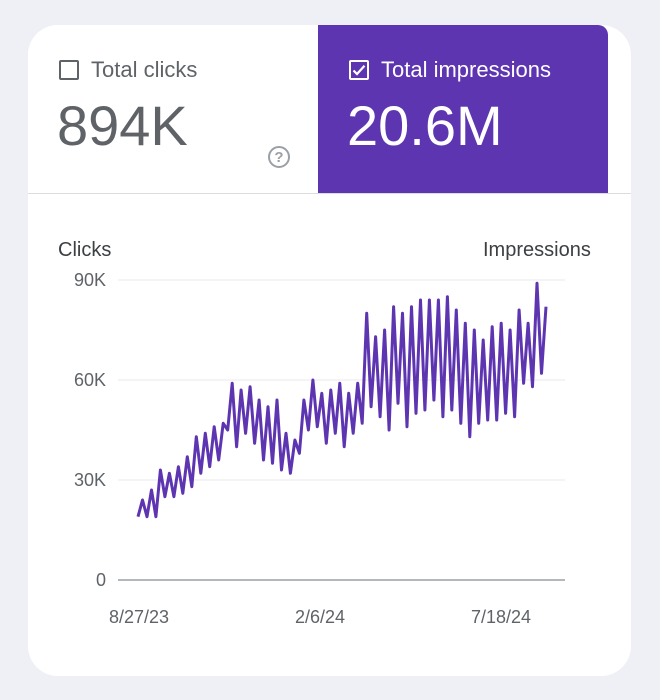 Image resolution: width=660 pixels, height=700 pixels. I want to click on y-tick-label: 90K, so click(89, 280).